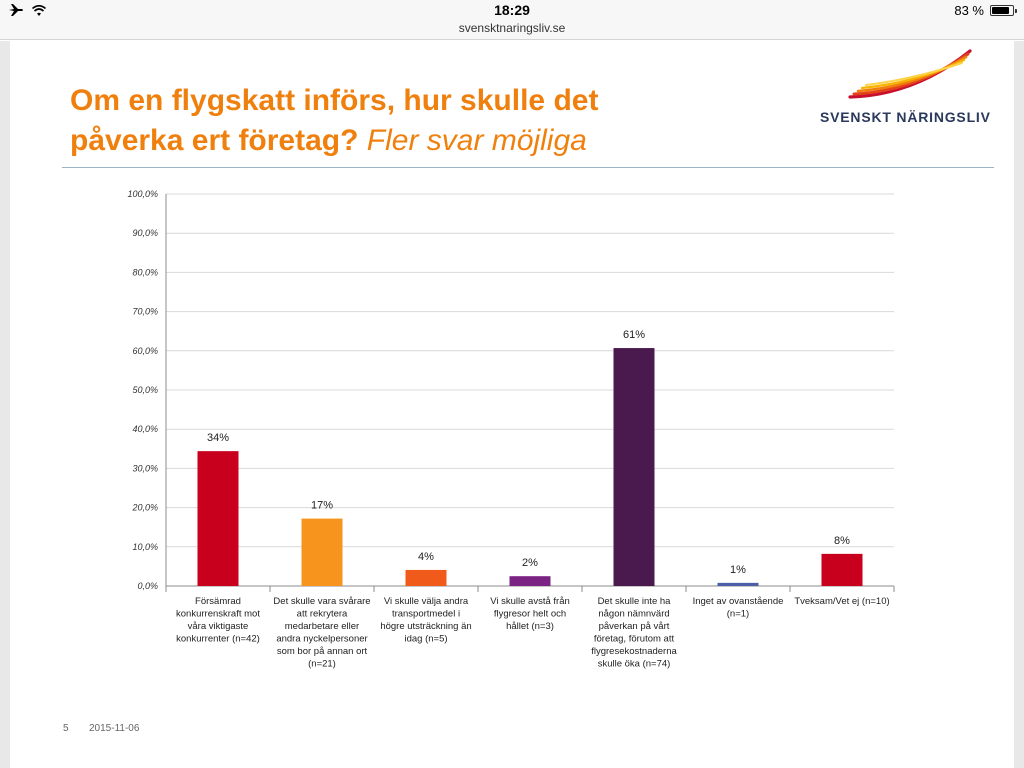  Describe the element at coordinates (114, 728) in the screenshot. I see `slide-date: 2015-11-06` at that location.